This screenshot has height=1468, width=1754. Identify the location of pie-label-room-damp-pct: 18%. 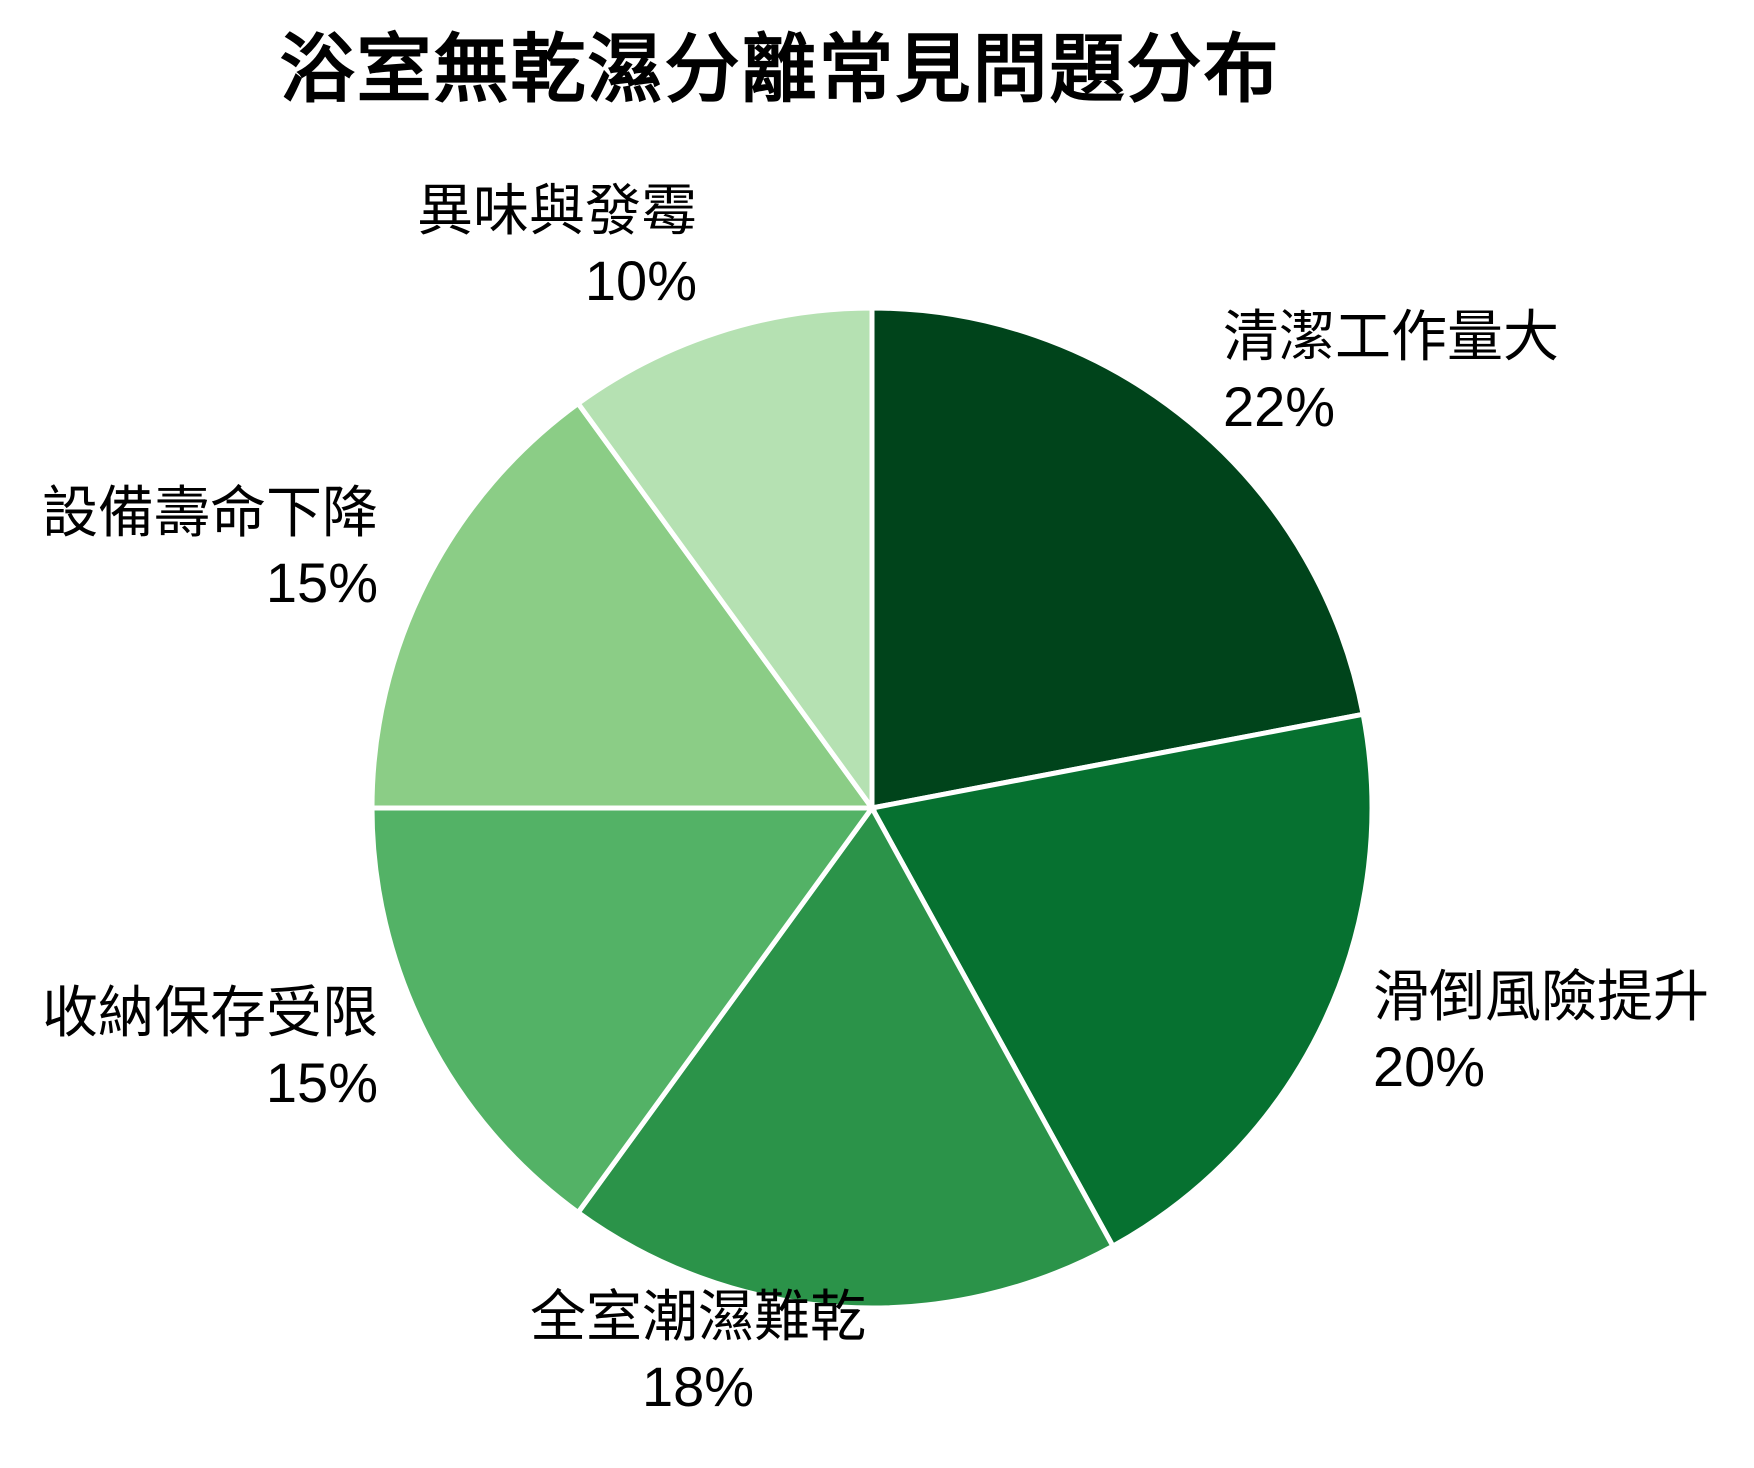
(698, 1386).